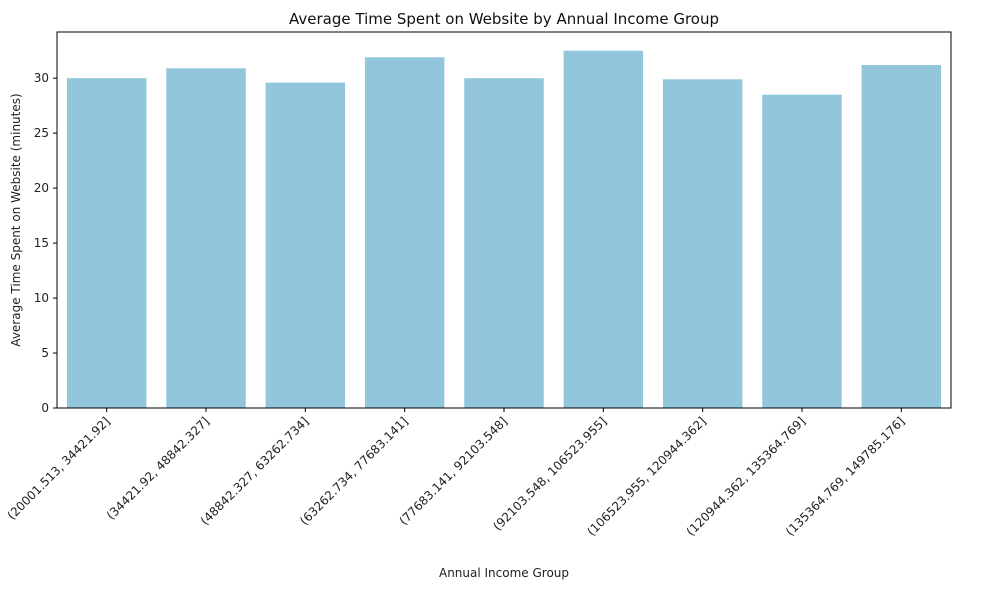 The image size is (983, 590). I want to click on x-tick-label: (120944.362, 135364.769], so click(746, 476).